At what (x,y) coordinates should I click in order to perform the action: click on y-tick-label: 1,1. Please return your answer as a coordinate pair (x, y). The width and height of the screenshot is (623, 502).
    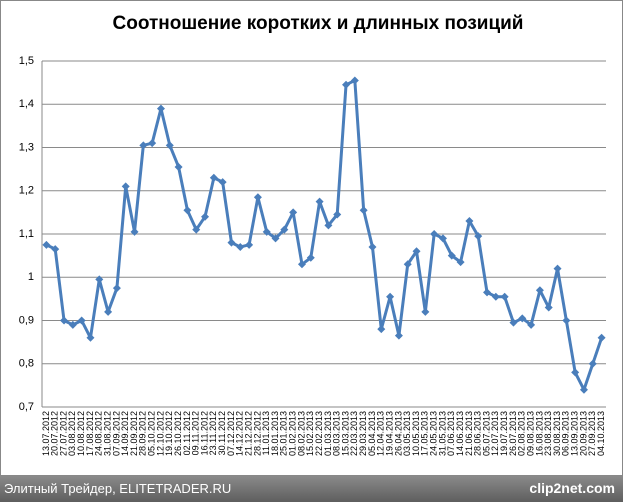
    Looking at the image, I should click on (26, 234).